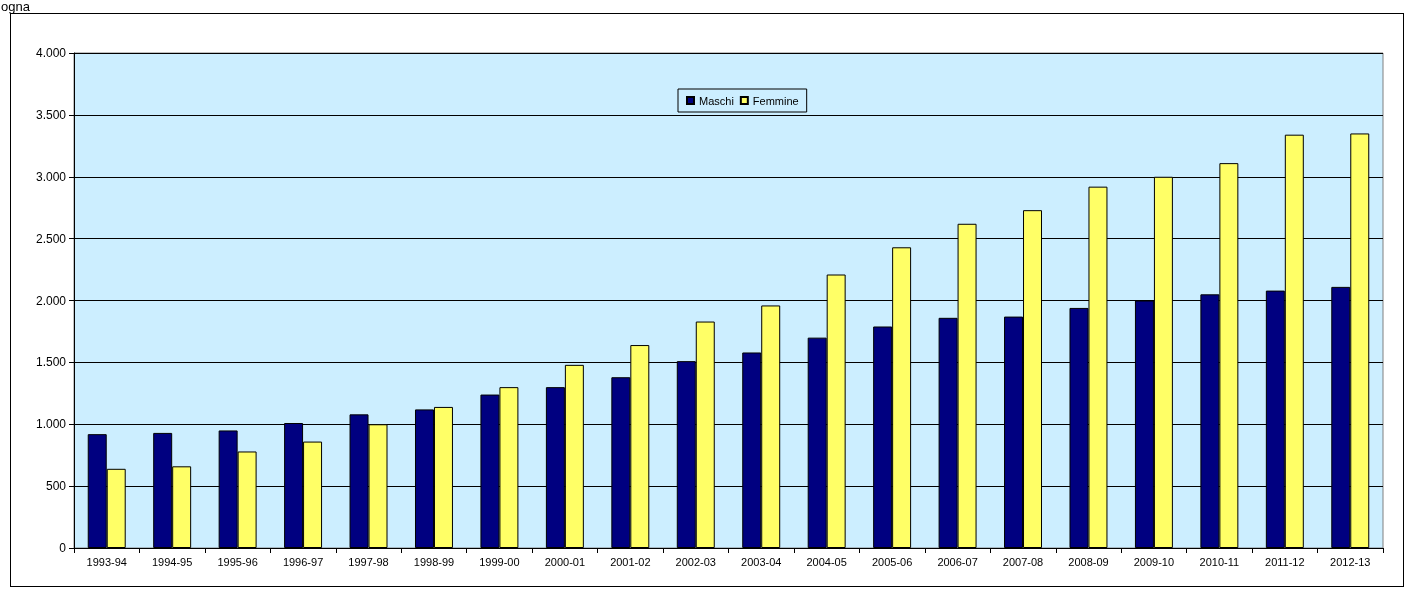 The height and width of the screenshot is (592, 1408). What do you see at coordinates (892, 561) in the screenshot?
I see `x-tick-label: 2005-06` at bounding box center [892, 561].